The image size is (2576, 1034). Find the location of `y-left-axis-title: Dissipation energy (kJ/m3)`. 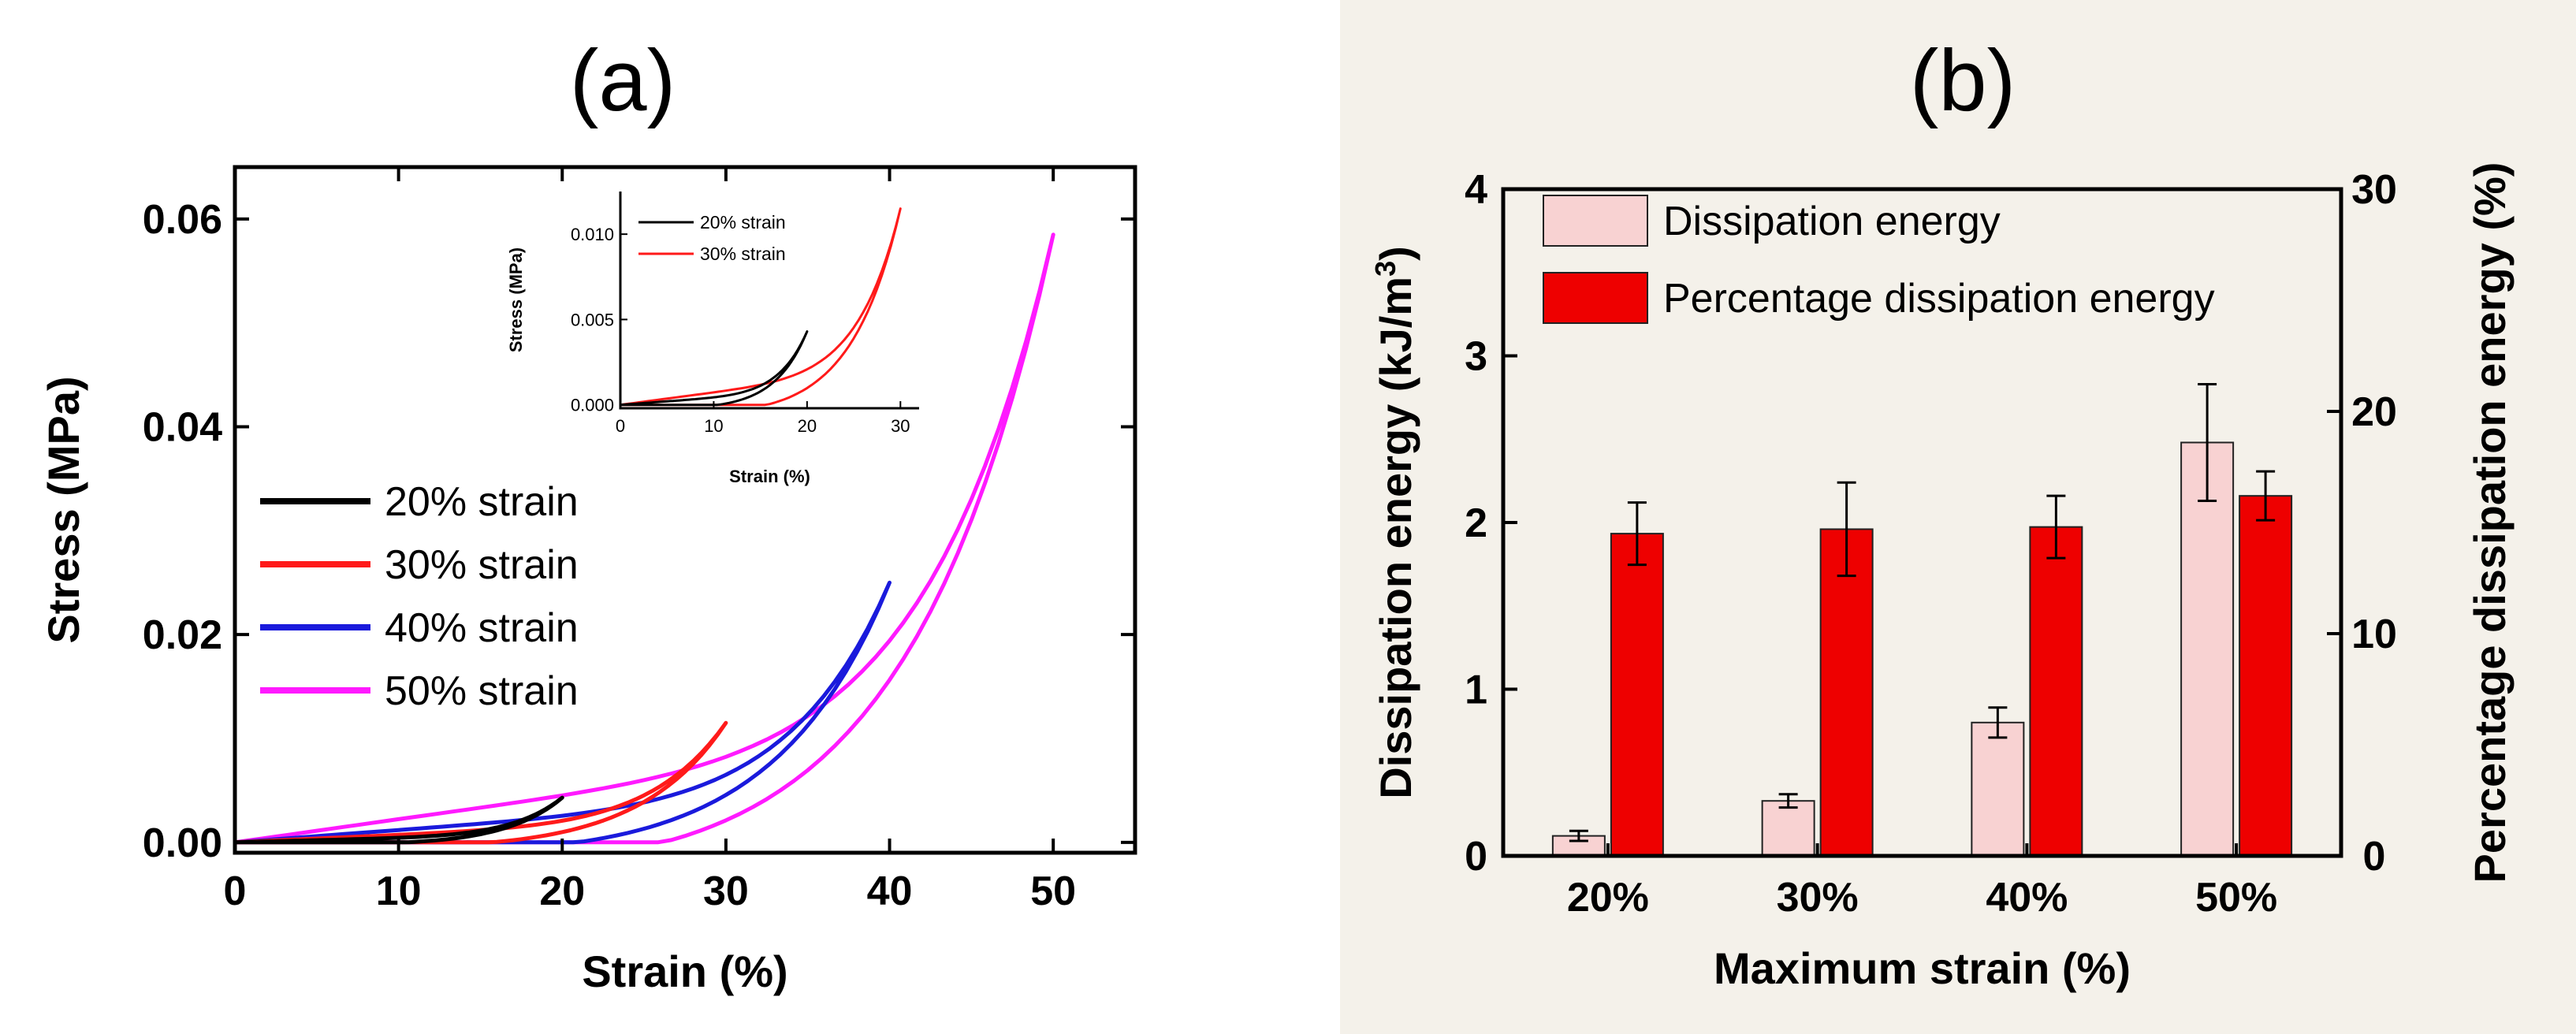

y-left-axis-title: Dissipation energy (kJ/m3) is located at coordinates (1394, 522).